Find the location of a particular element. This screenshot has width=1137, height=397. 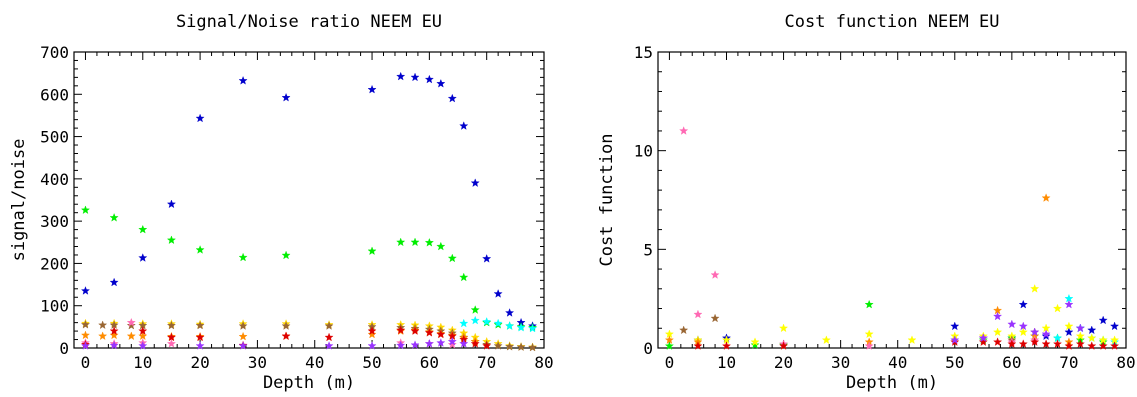

x-tick-label: 20 is located at coordinates (783, 362).